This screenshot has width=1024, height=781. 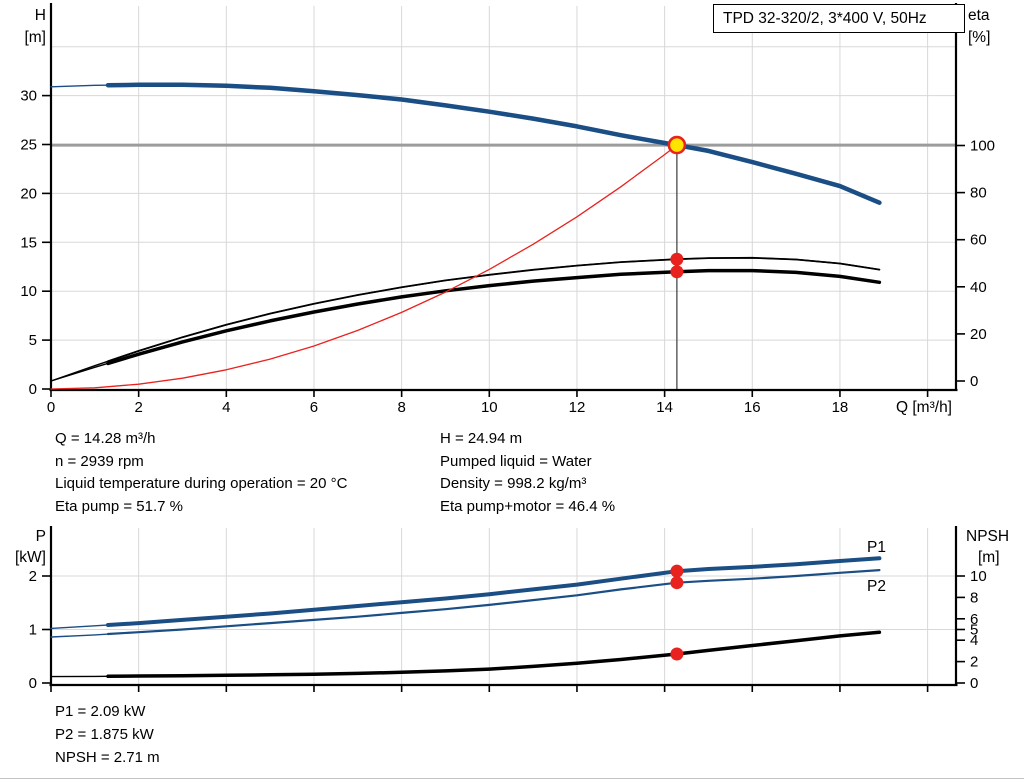 I want to click on P2, so click(x=493, y=602).